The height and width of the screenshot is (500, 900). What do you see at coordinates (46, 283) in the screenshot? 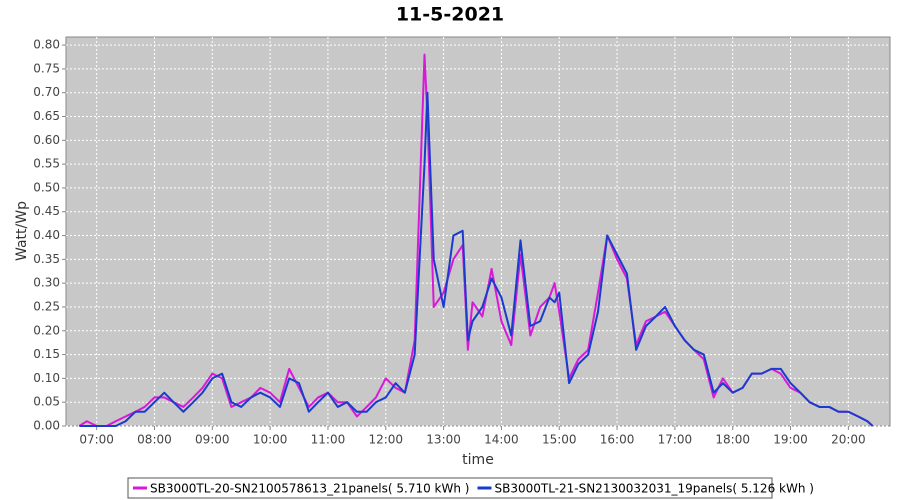
I see `y-tick-label: 0.30` at bounding box center [46, 283].